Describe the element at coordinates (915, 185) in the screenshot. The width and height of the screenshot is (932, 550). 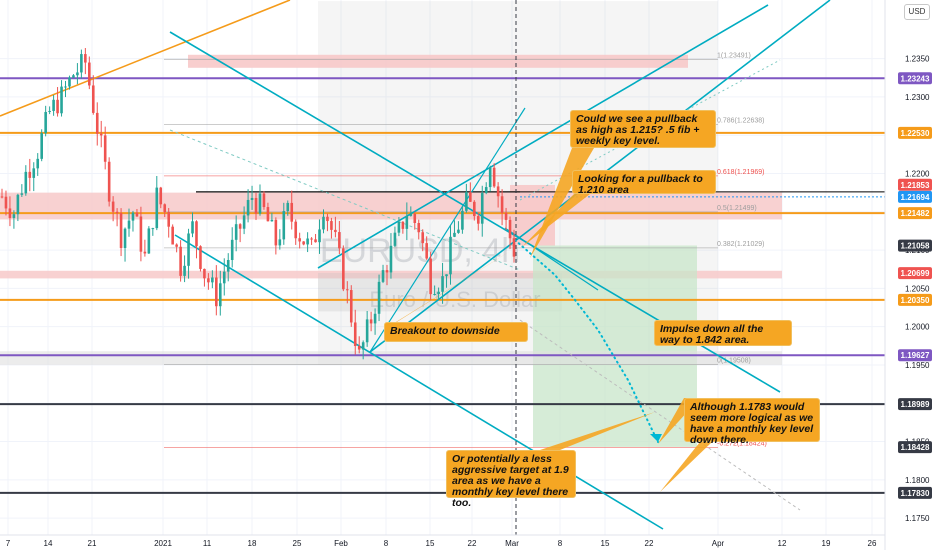
I see `price-label: 1.21853` at that location.